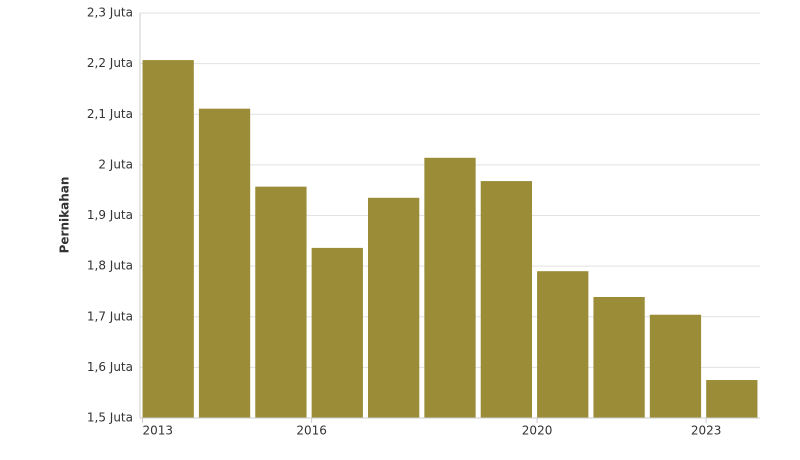 This screenshot has width=800, height=460. I want to click on y-tick-label: 1,7 Juta, so click(110, 316).